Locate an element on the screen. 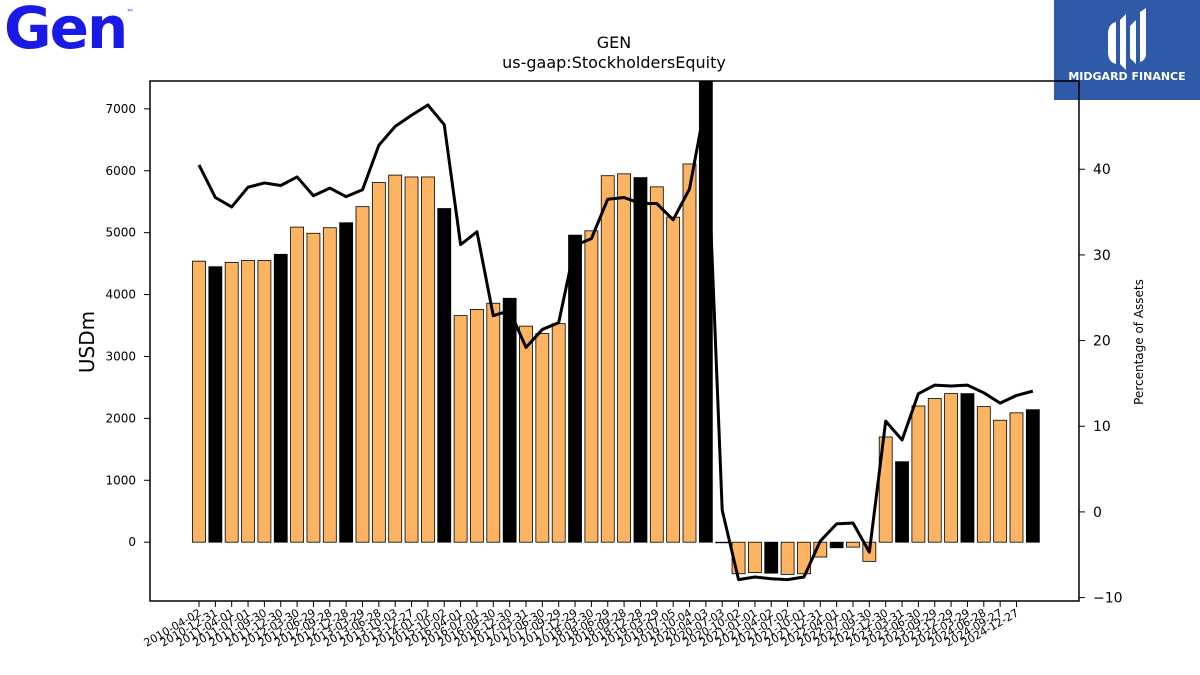 Image resolution: width=1200 pixels, height=675 pixels. chart-title: GEN is located at coordinates (614, 42).